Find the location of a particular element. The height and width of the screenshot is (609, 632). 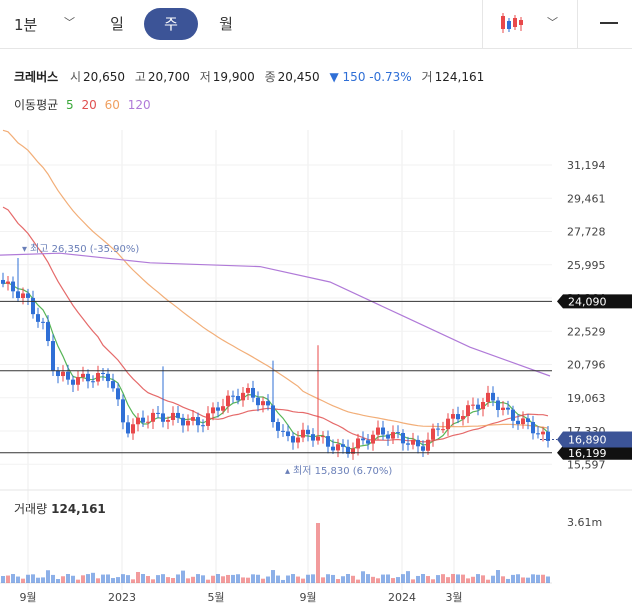

tab-daily: 일 is located at coordinates (117, 24).